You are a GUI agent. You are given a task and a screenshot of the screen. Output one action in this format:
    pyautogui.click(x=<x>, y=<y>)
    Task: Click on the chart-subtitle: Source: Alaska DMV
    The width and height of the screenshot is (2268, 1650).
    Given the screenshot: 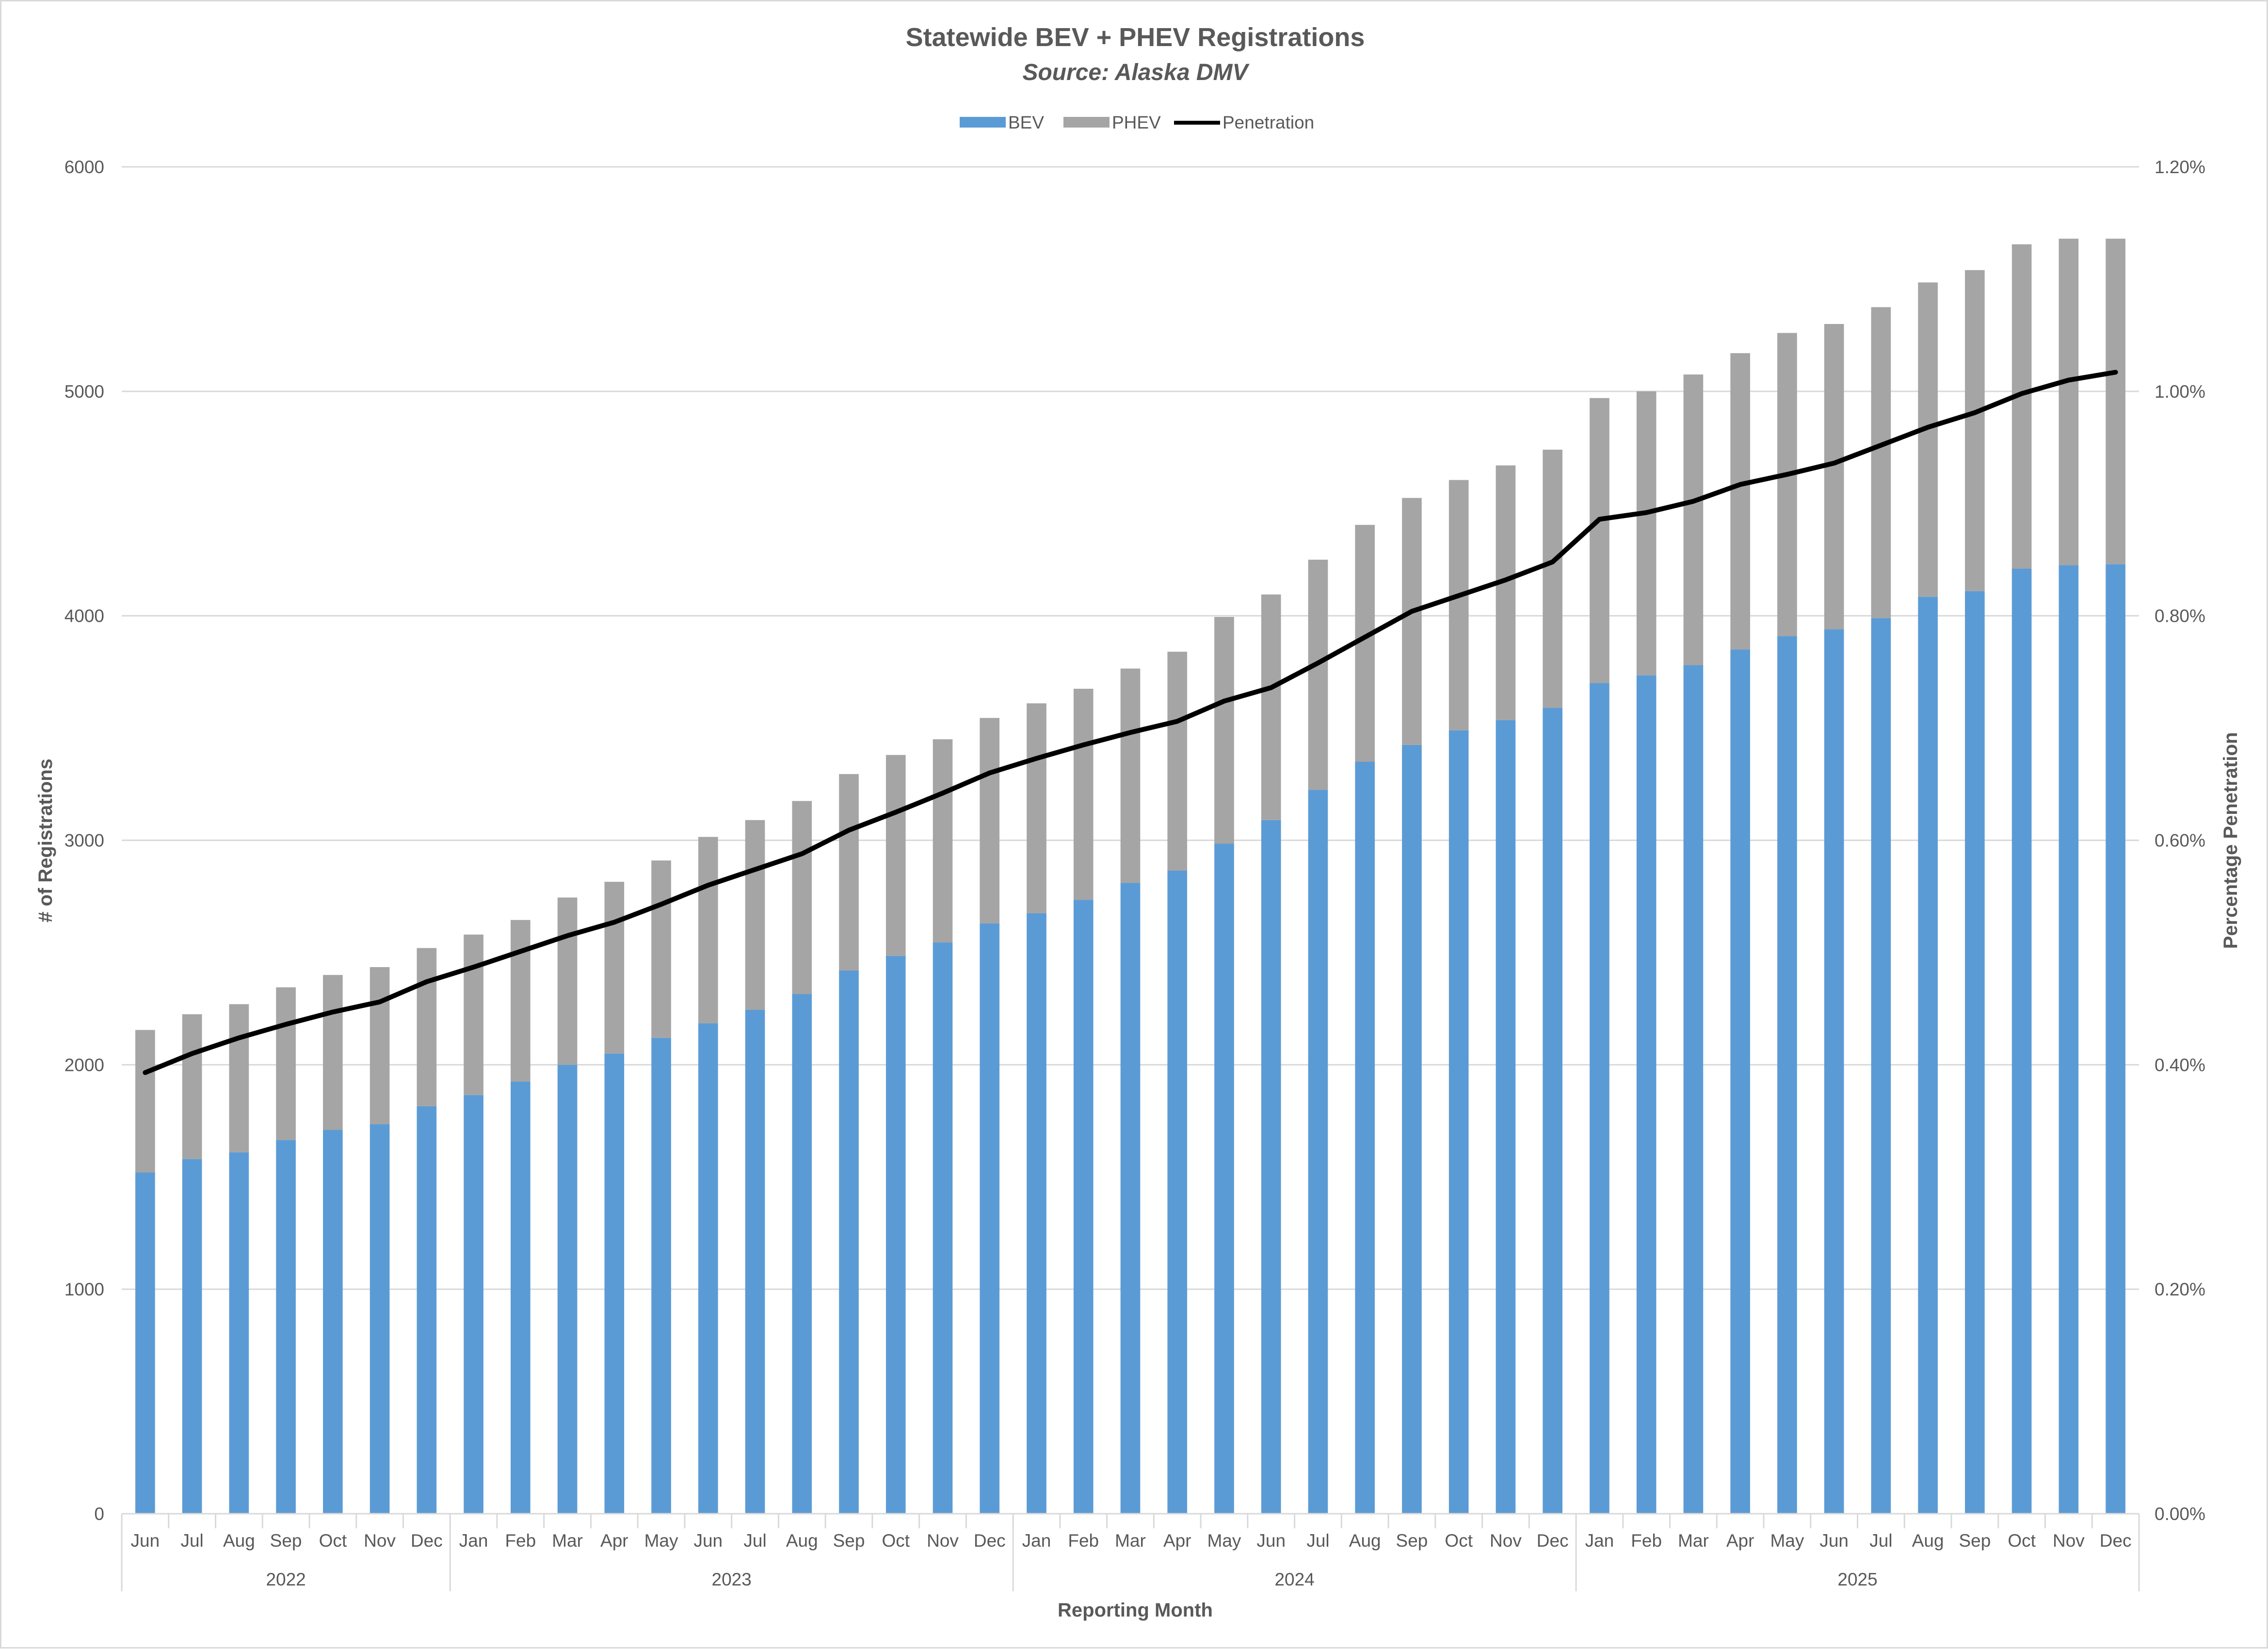 What is the action you would take?
    pyautogui.click(x=1136, y=72)
    